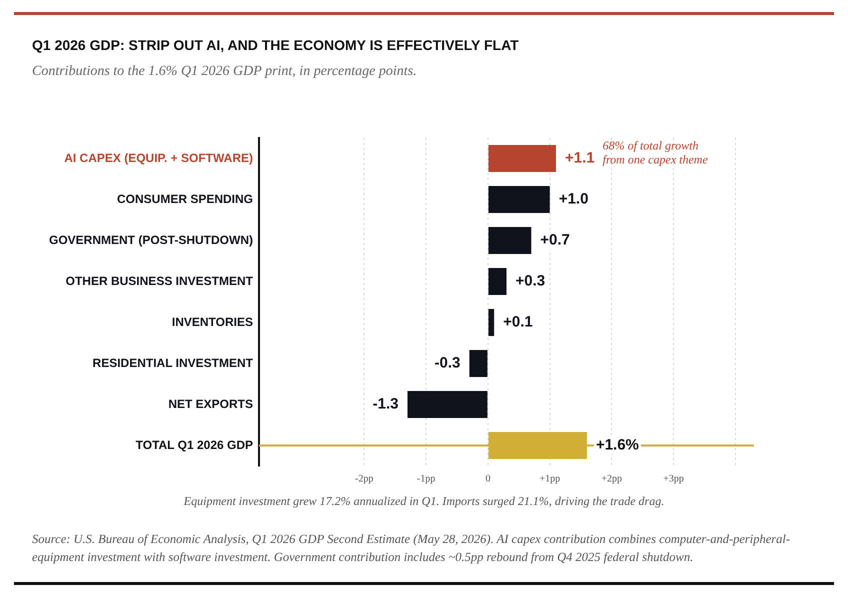 The image size is (848, 595). Describe the element at coordinates (531, 281) in the screenshot. I see `data-label: +0.3` at that location.